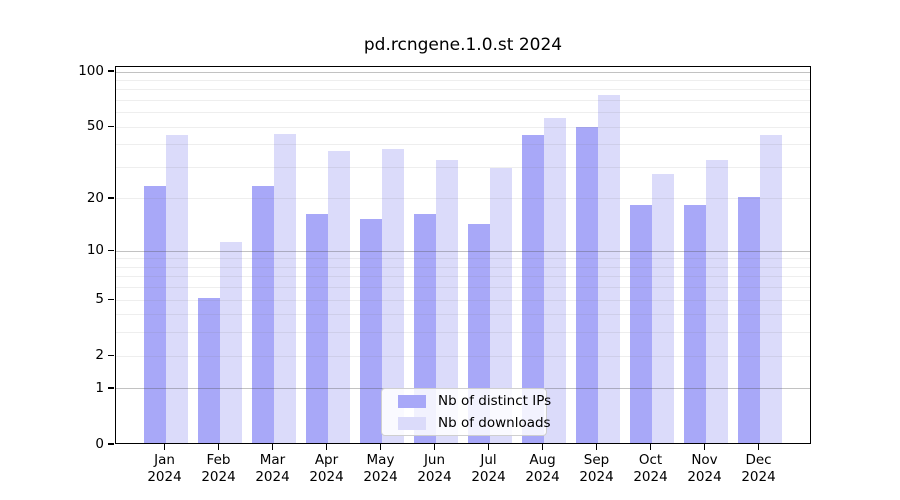 This screenshot has height=500, width=900. Describe the element at coordinates (650, 447) in the screenshot. I see `x-tick-mark-oct` at that location.